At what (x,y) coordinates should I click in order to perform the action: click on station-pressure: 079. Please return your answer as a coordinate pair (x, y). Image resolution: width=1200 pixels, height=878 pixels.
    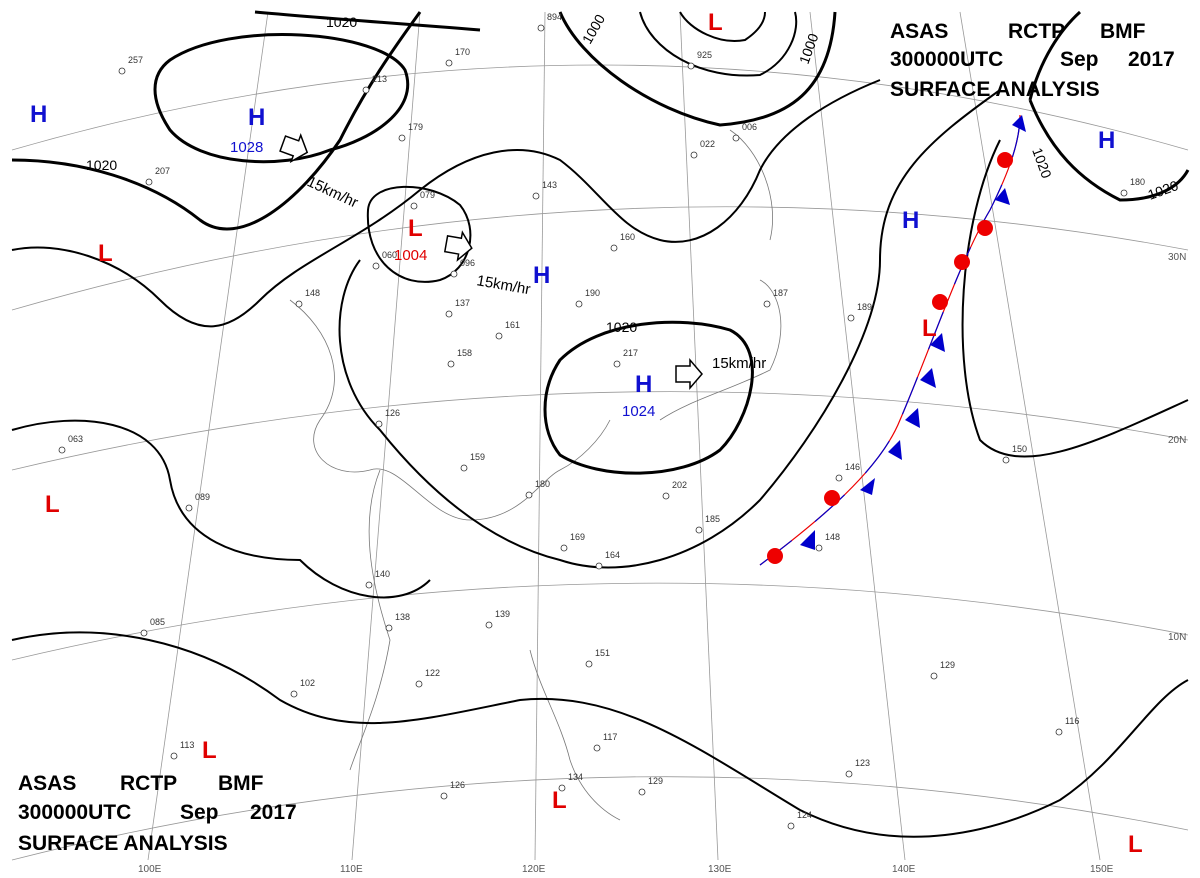
    Looking at the image, I should click on (427, 195).